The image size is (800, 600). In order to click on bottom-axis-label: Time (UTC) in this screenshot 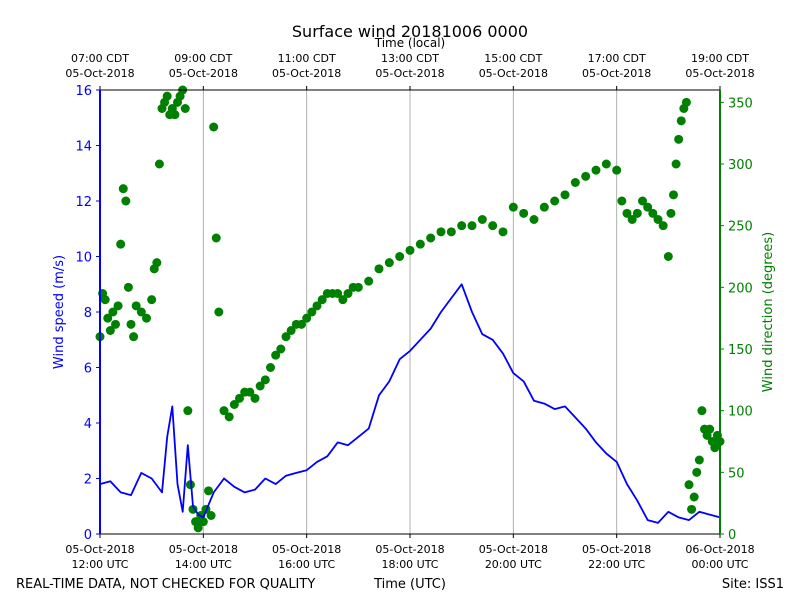, I will do `click(409, 584)`.